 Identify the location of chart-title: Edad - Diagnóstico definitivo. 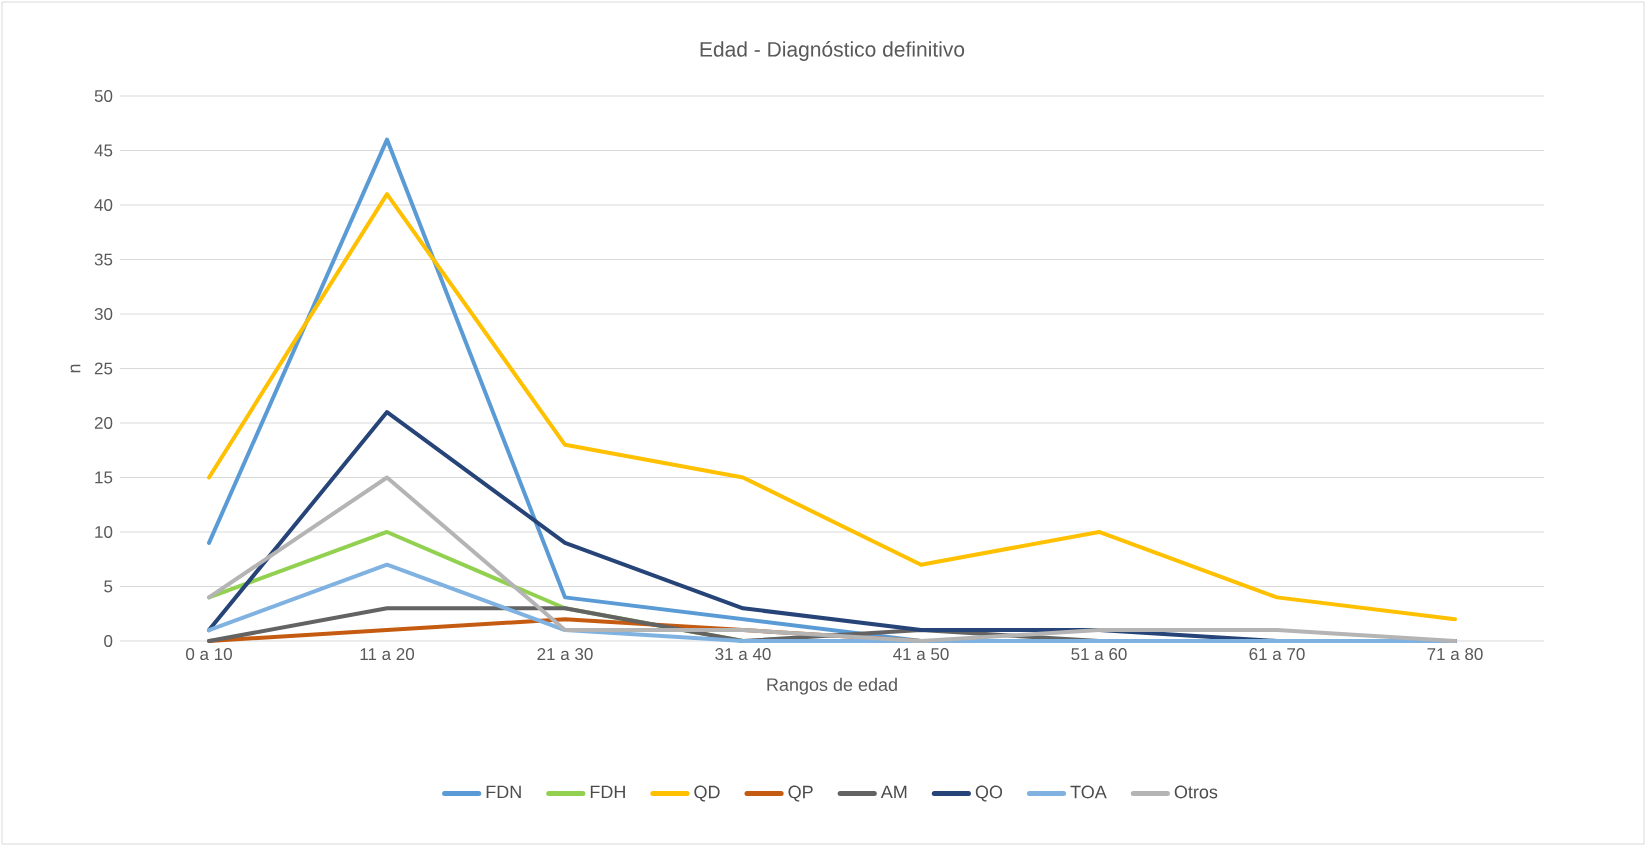
(832, 51).